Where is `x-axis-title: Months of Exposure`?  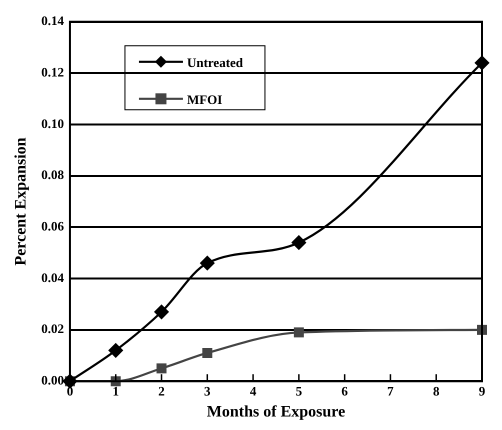 x-axis-title: Months of Exposure is located at coordinates (276, 412).